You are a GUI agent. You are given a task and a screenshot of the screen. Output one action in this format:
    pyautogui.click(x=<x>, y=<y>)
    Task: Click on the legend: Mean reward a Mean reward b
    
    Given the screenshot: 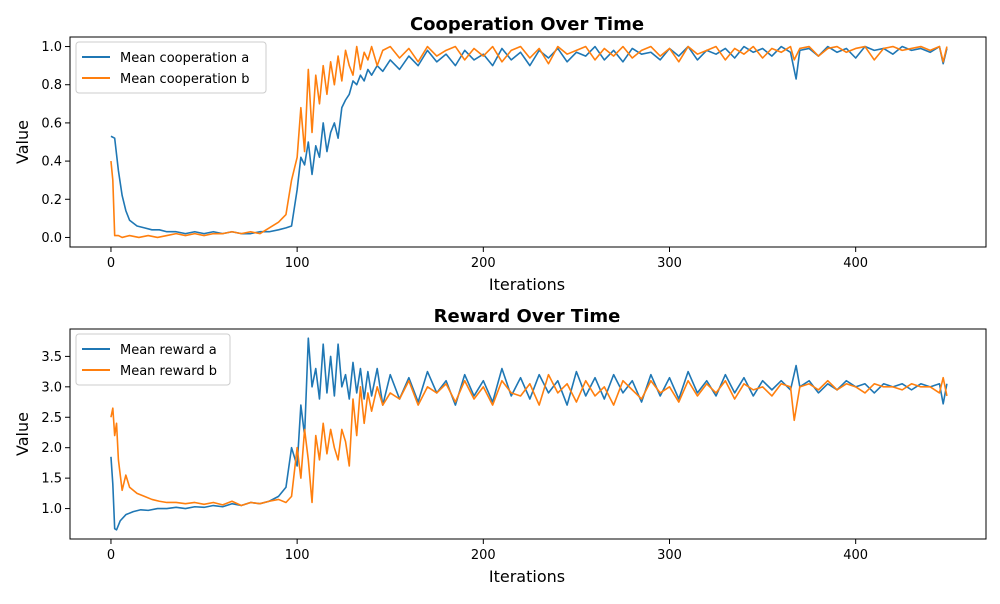 What is the action you would take?
    pyautogui.click(x=153, y=359)
    